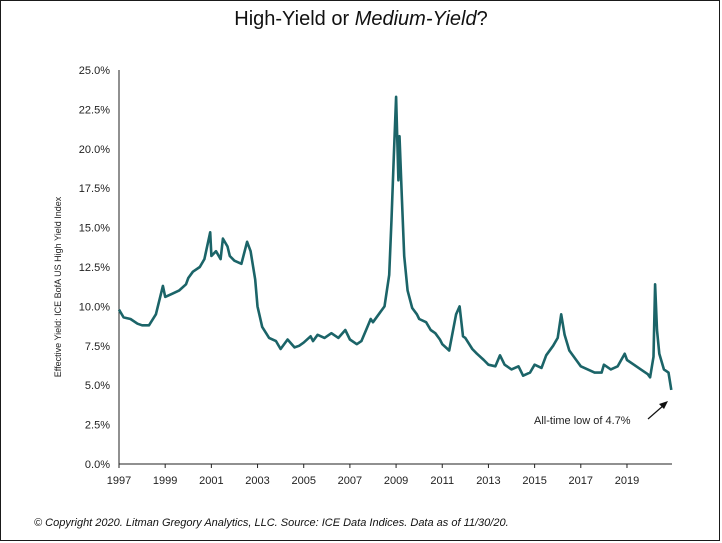 This screenshot has height=543, width=722. Describe the element at coordinates (97, 347) in the screenshot. I see `y-tick-label: 7.5%` at that location.